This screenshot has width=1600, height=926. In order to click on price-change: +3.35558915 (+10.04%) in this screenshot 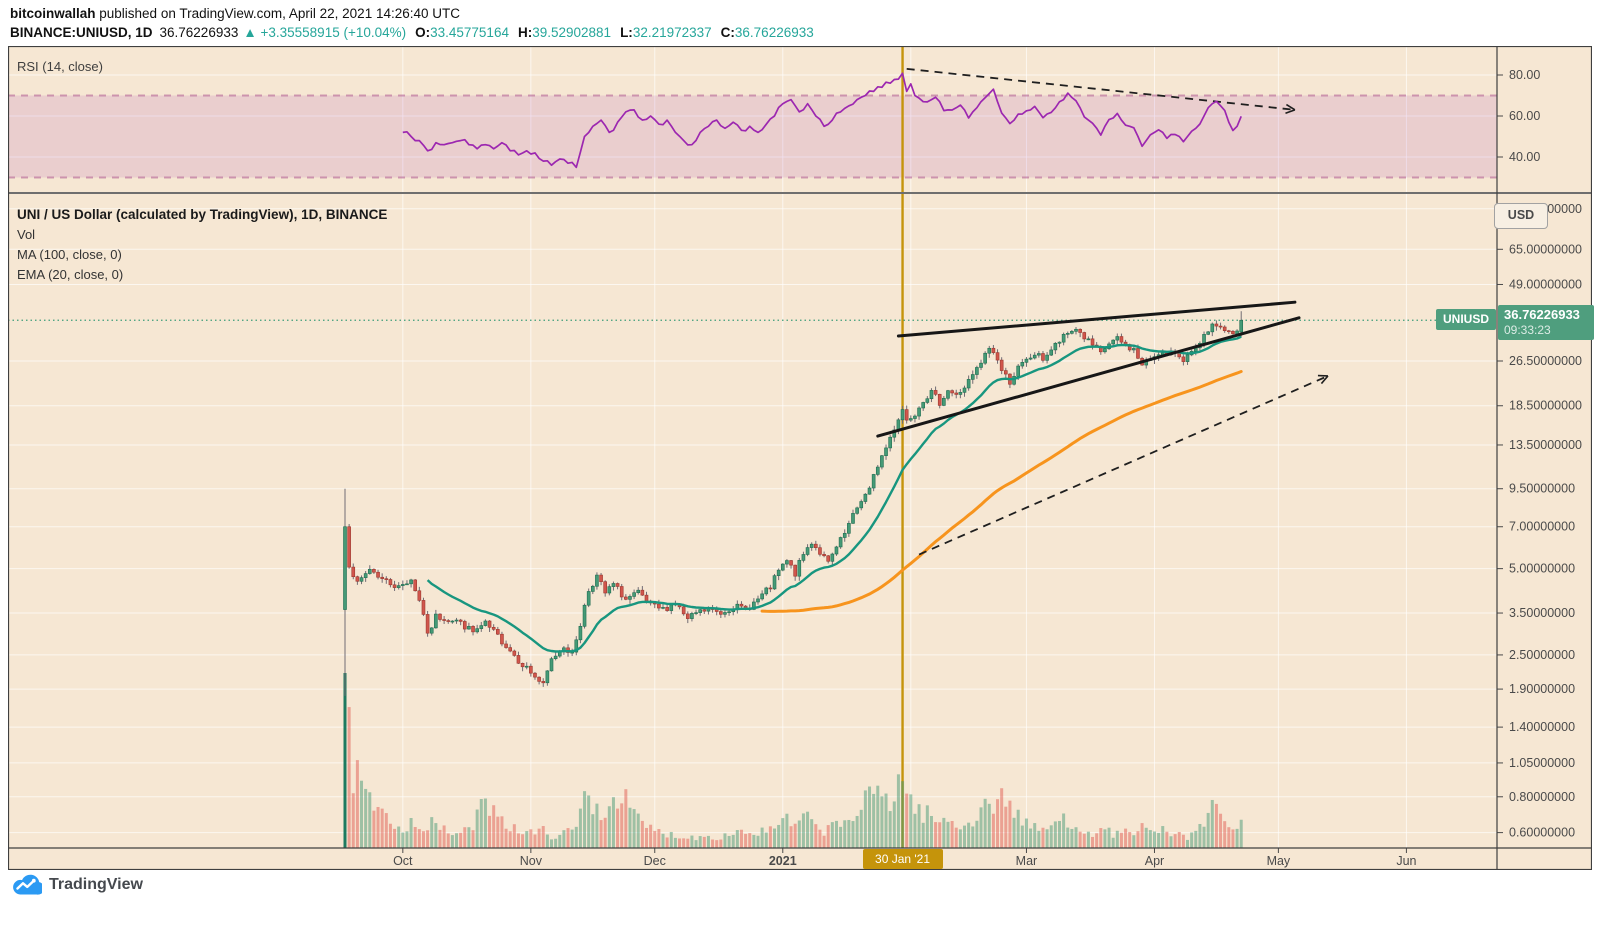, I will do `click(333, 32)`.